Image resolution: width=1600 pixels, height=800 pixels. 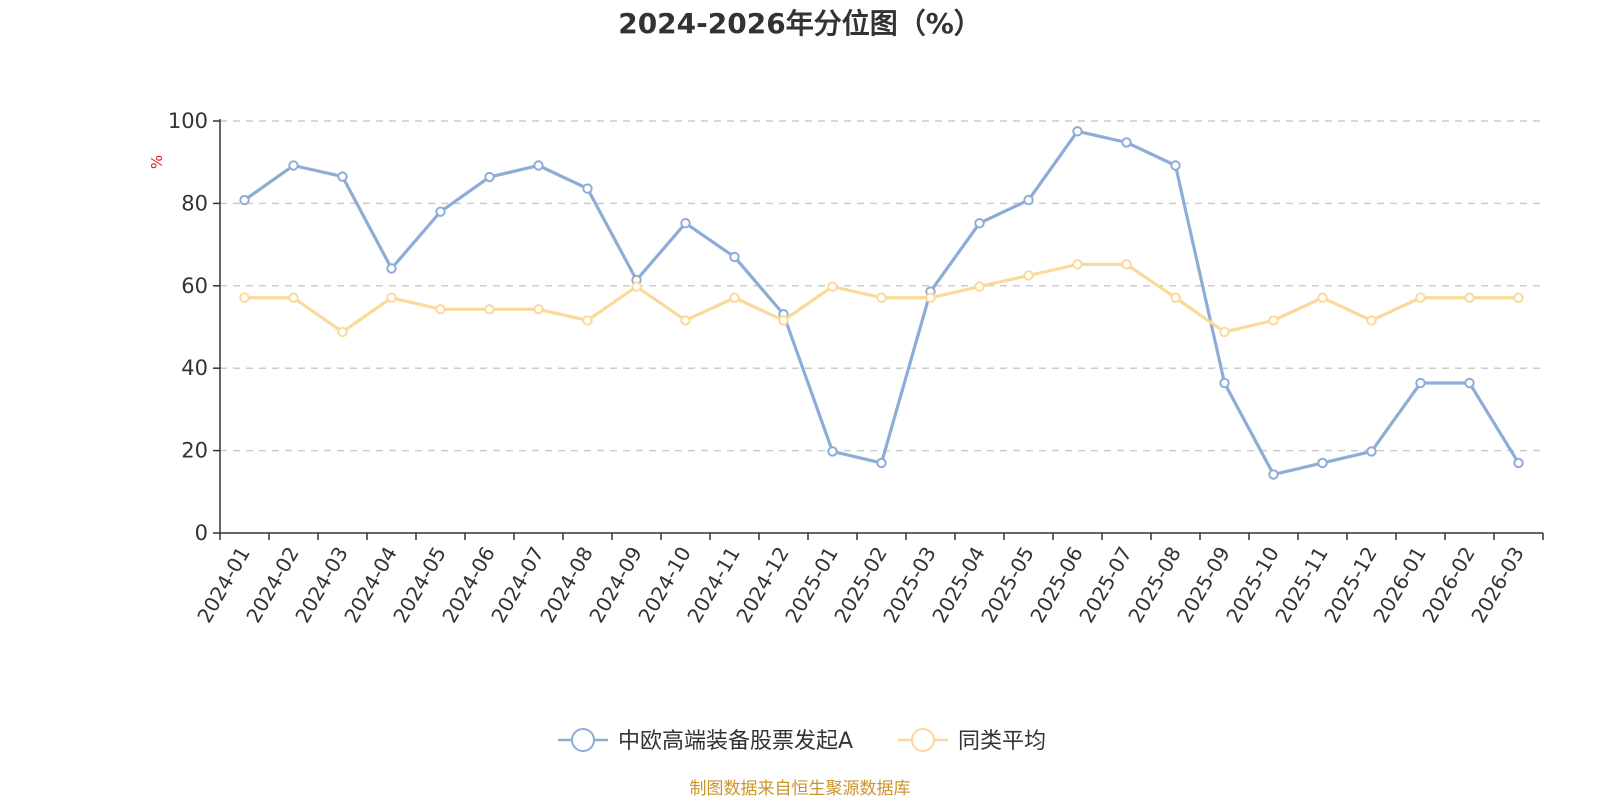 What do you see at coordinates (800, 23) in the screenshot?
I see `chart-title: 2024-2026年分位图（%）` at bounding box center [800, 23].